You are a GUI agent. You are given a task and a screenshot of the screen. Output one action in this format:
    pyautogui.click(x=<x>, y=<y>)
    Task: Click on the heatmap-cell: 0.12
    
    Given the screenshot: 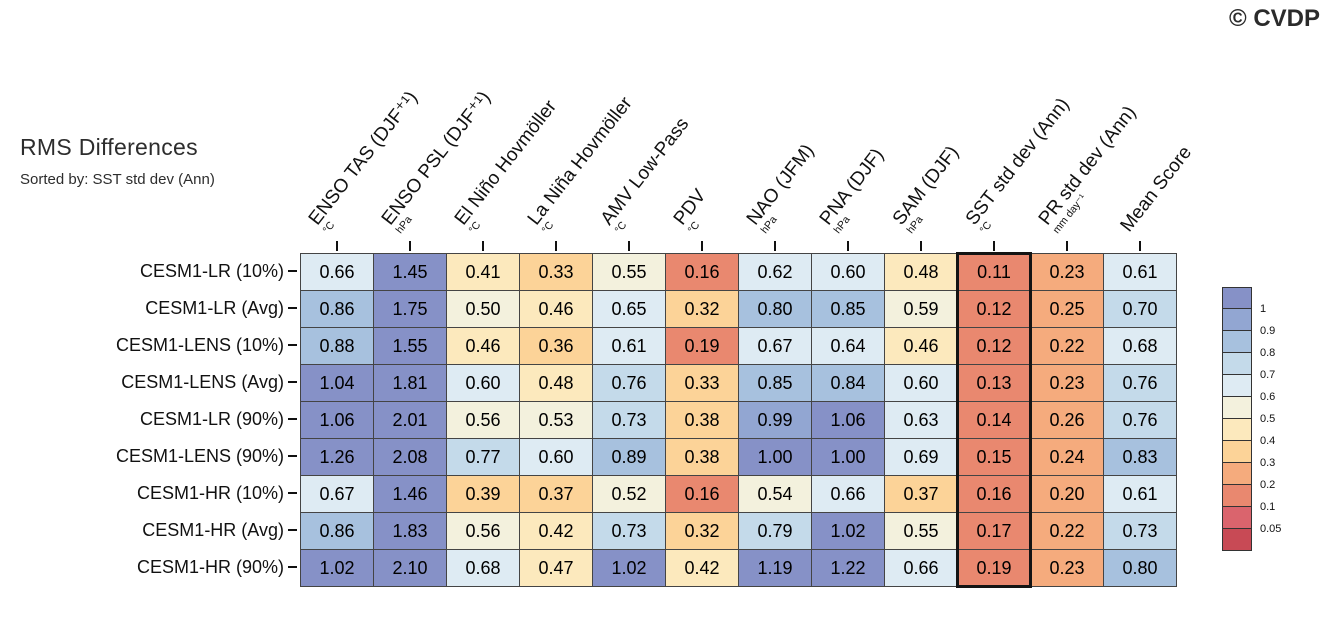 What is the action you would take?
    pyautogui.click(x=994, y=346)
    